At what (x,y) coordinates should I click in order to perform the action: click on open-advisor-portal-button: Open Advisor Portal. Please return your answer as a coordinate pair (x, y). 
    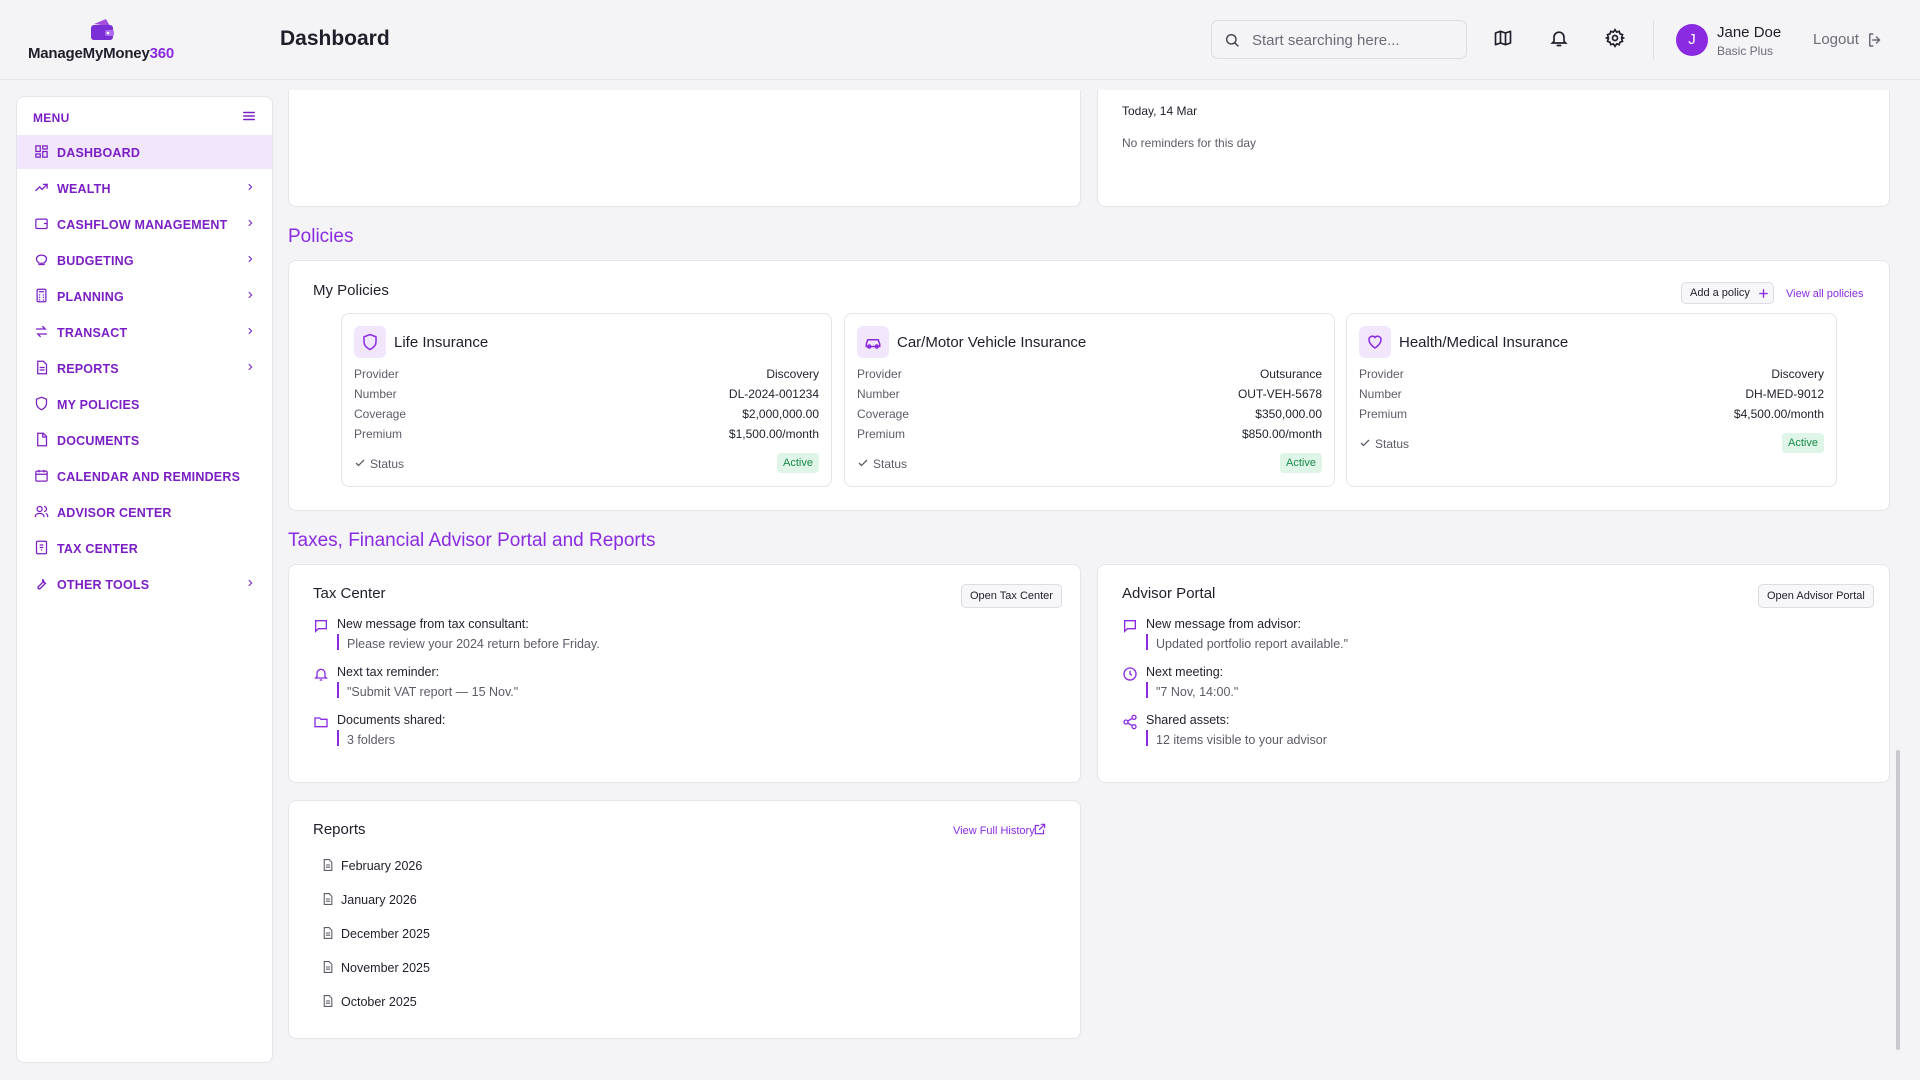
    Looking at the image, I should click on (1816, 596).